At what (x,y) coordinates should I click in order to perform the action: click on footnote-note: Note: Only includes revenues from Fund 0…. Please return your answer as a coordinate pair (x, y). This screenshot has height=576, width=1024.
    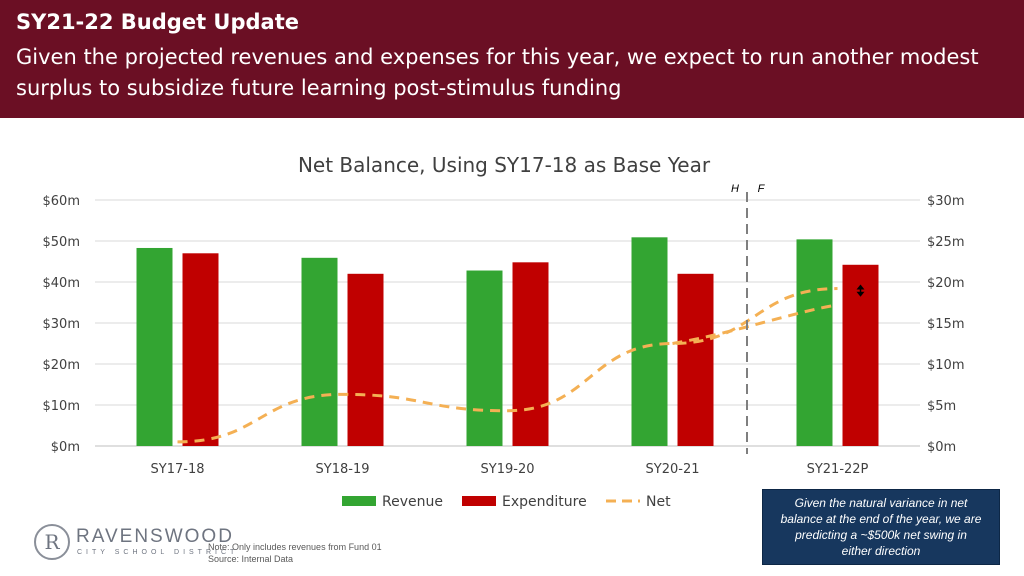
    Looking at the image, I should click on (295, 547).